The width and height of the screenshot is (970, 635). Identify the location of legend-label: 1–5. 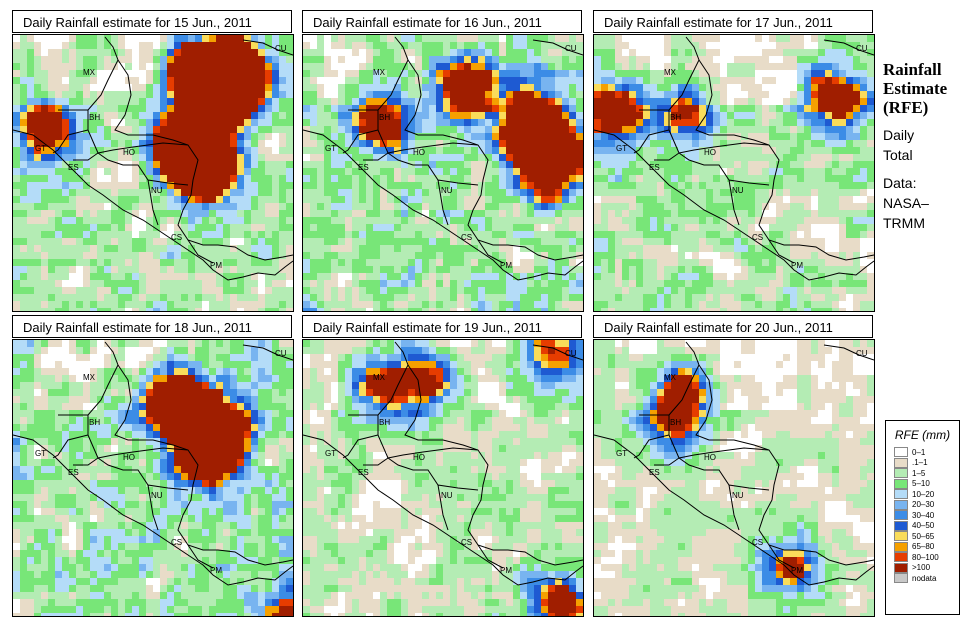
(919, 473).